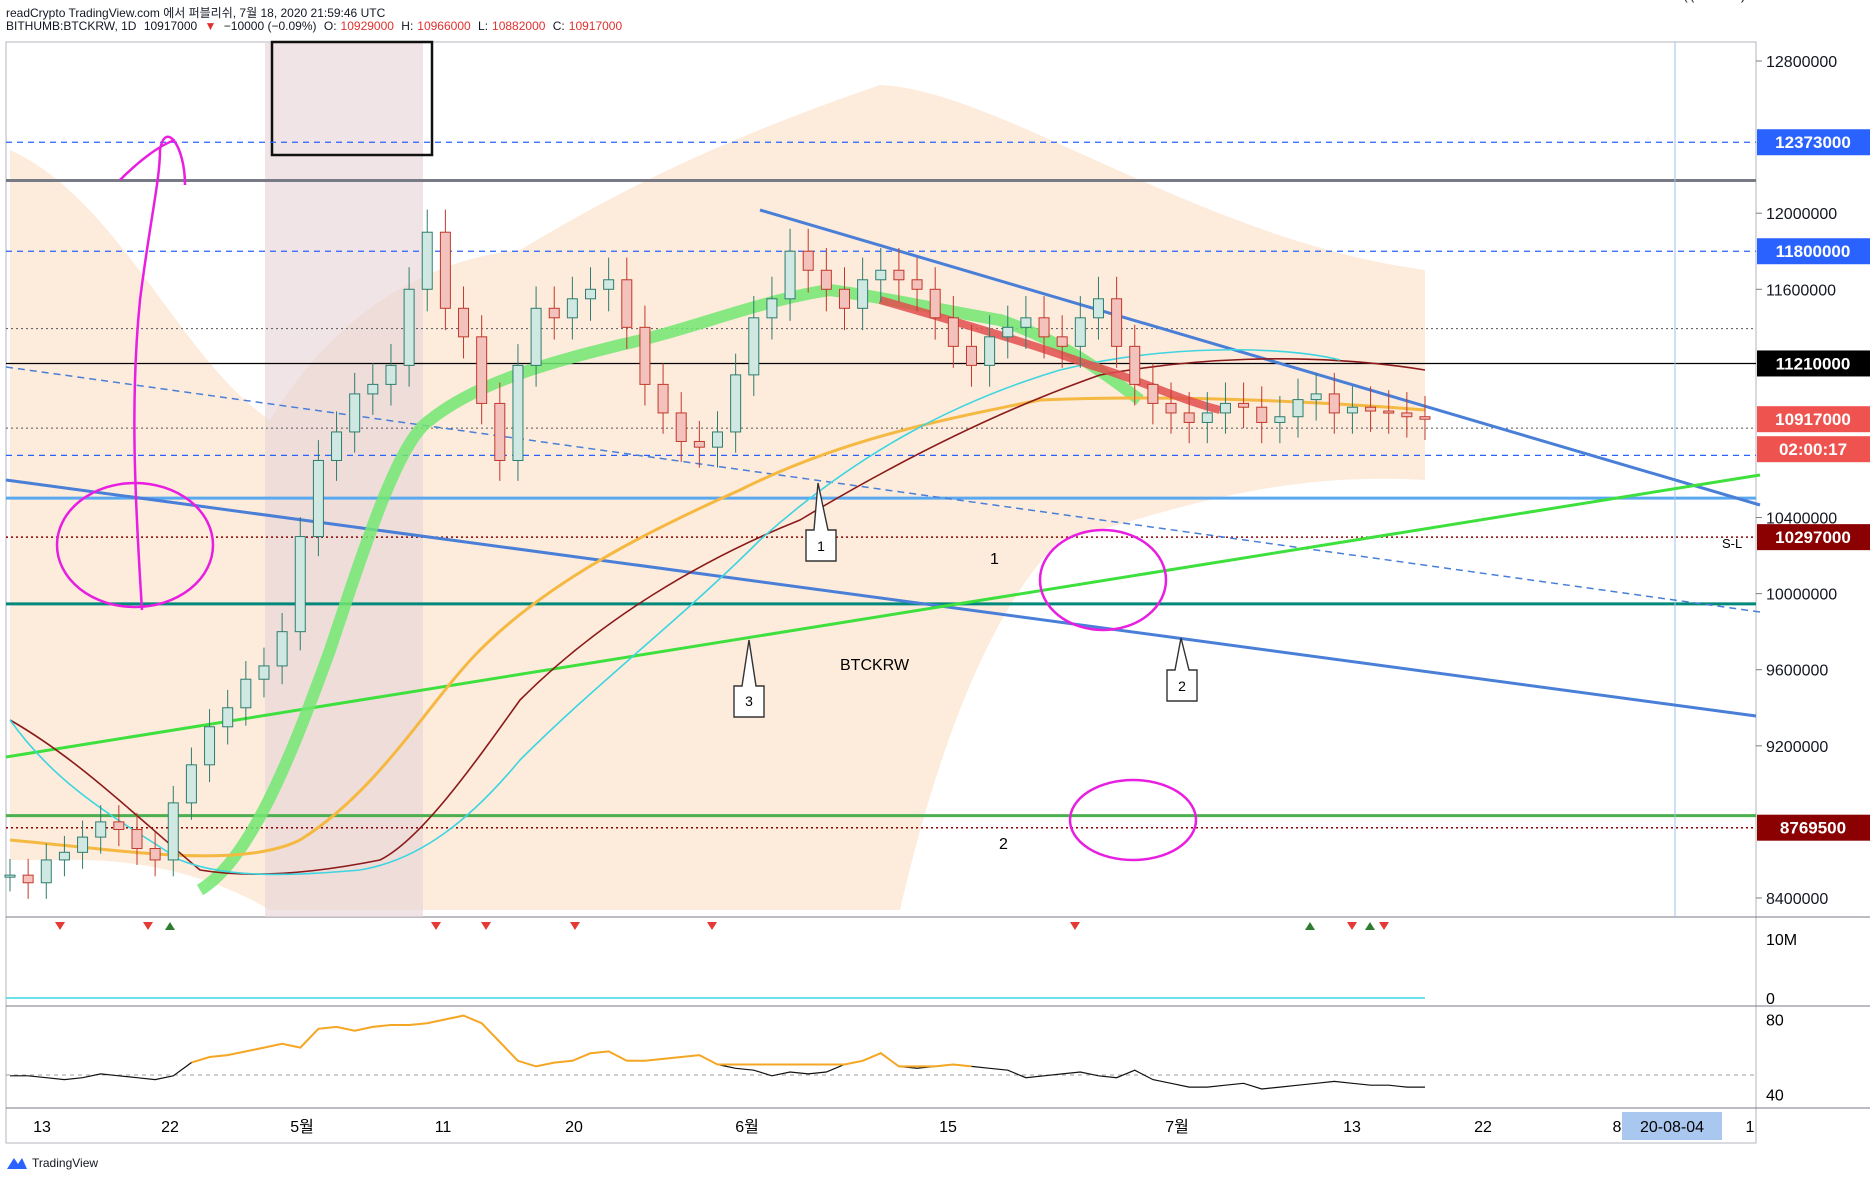 The width and height of the screenshot is (1870, 1179). I want to click on x-tick-label: 8, so click(1617, 1127).